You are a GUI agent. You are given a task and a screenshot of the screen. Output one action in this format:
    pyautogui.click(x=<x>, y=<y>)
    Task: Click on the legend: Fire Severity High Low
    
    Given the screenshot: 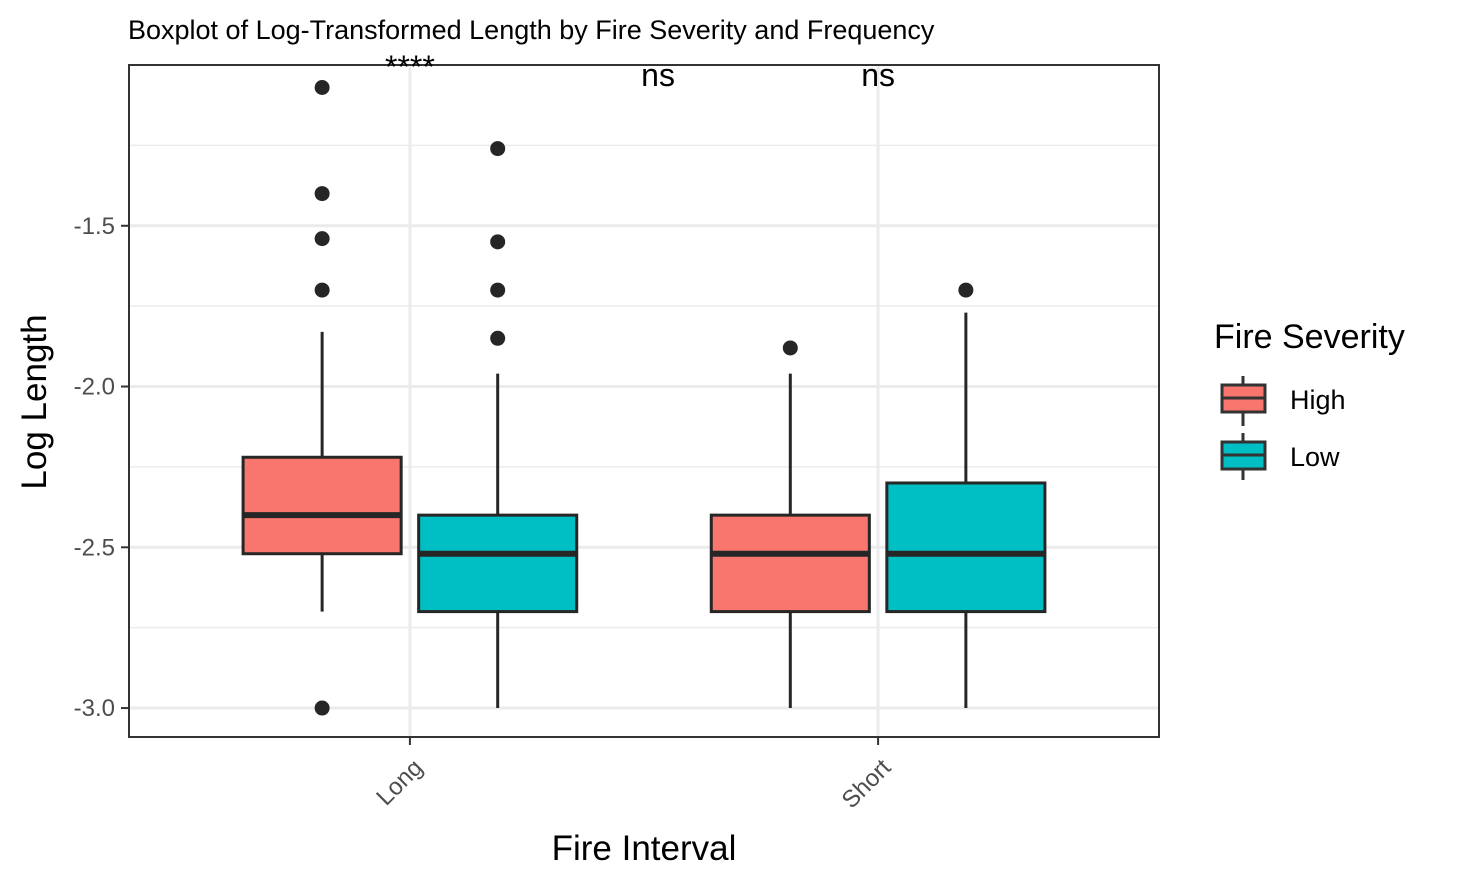 What is the action you would take?
    pyautogui.click(x=1309, y=399)
    